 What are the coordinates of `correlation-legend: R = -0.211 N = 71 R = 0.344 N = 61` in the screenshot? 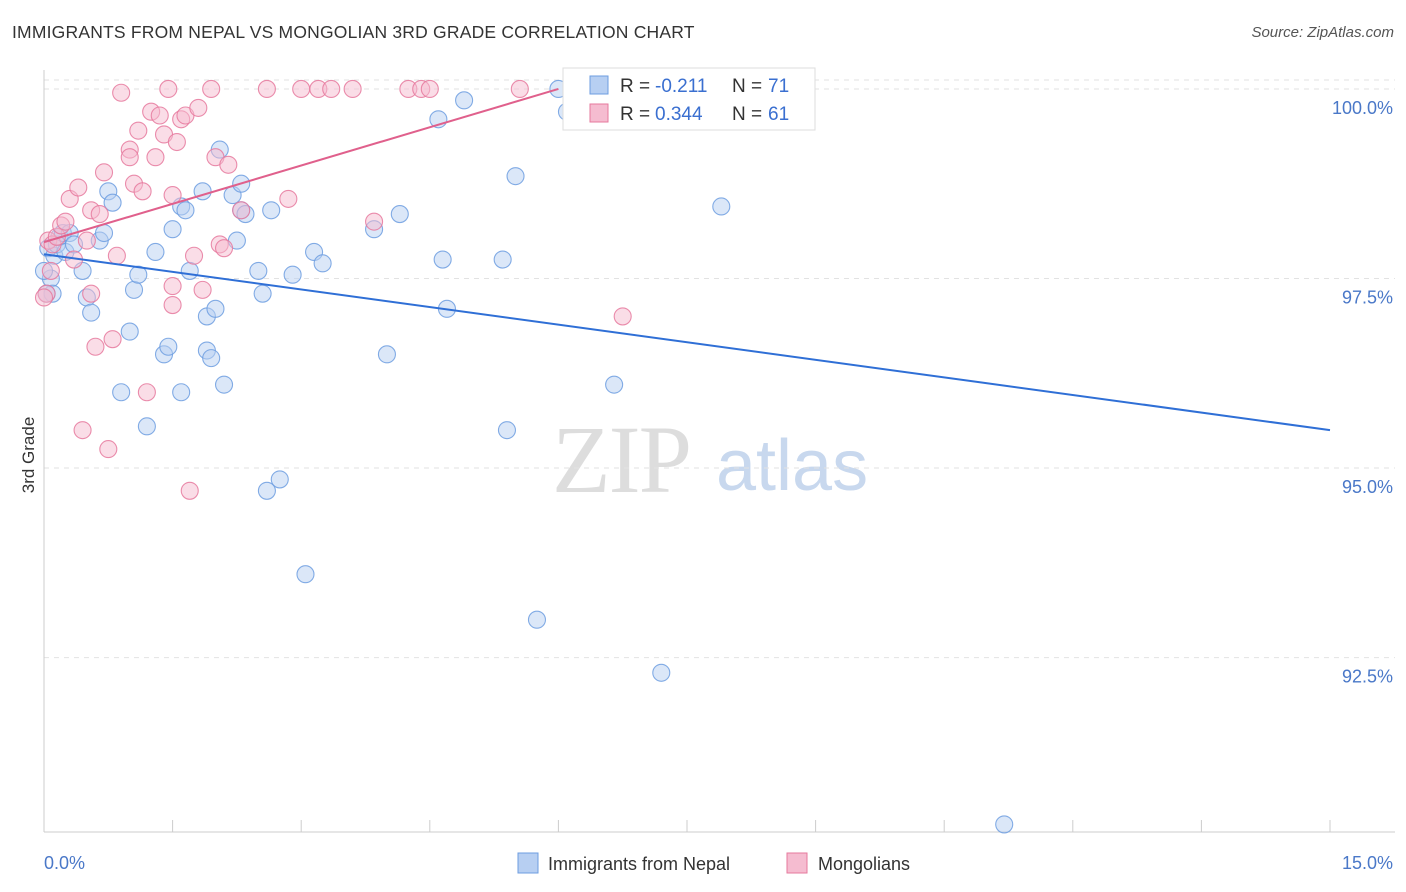 It's located at (689, 99).